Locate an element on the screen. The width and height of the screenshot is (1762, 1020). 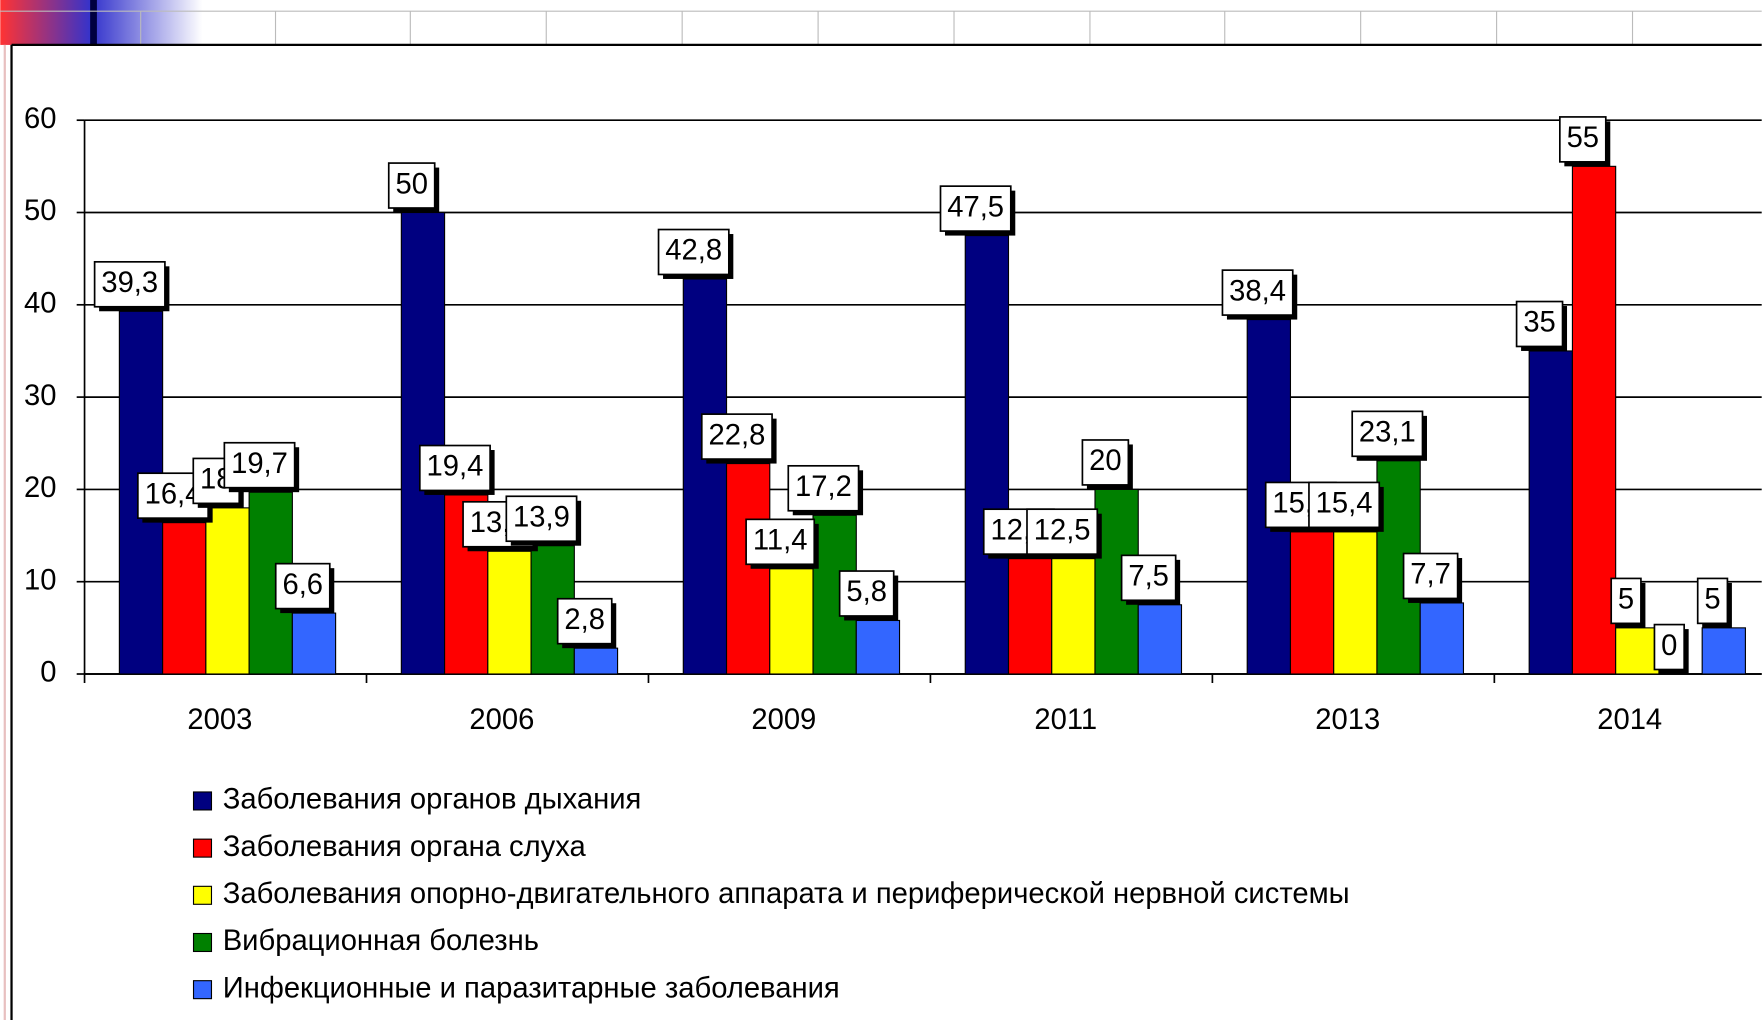
data-label: 35 is located at coordinates (1541, 325).